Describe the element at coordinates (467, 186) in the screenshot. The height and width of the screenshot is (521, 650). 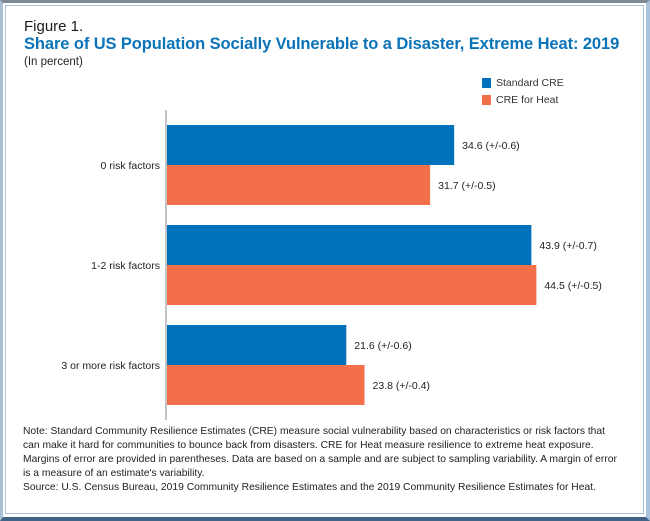
I see `data-label: 31.7 (+/-0.5)` at that location.